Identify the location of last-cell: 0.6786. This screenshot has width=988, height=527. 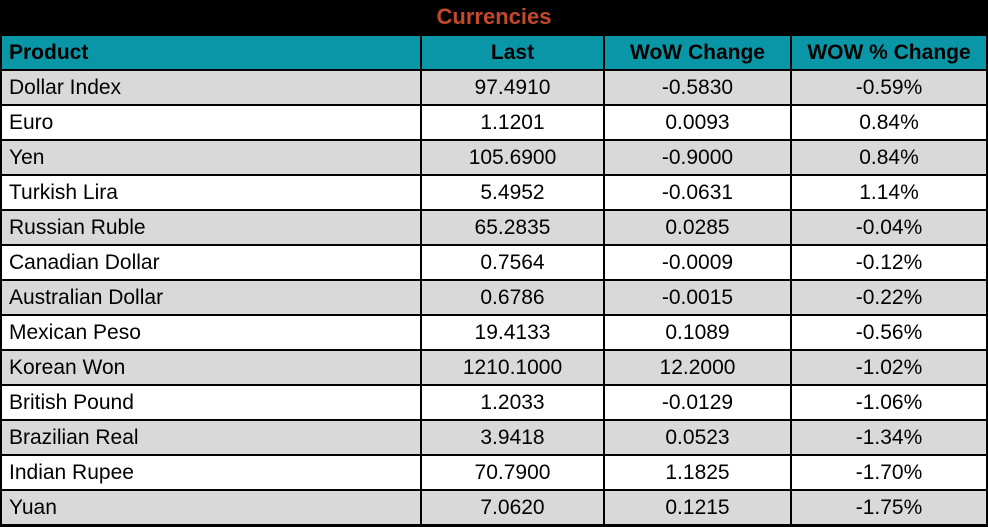
(512, 297).